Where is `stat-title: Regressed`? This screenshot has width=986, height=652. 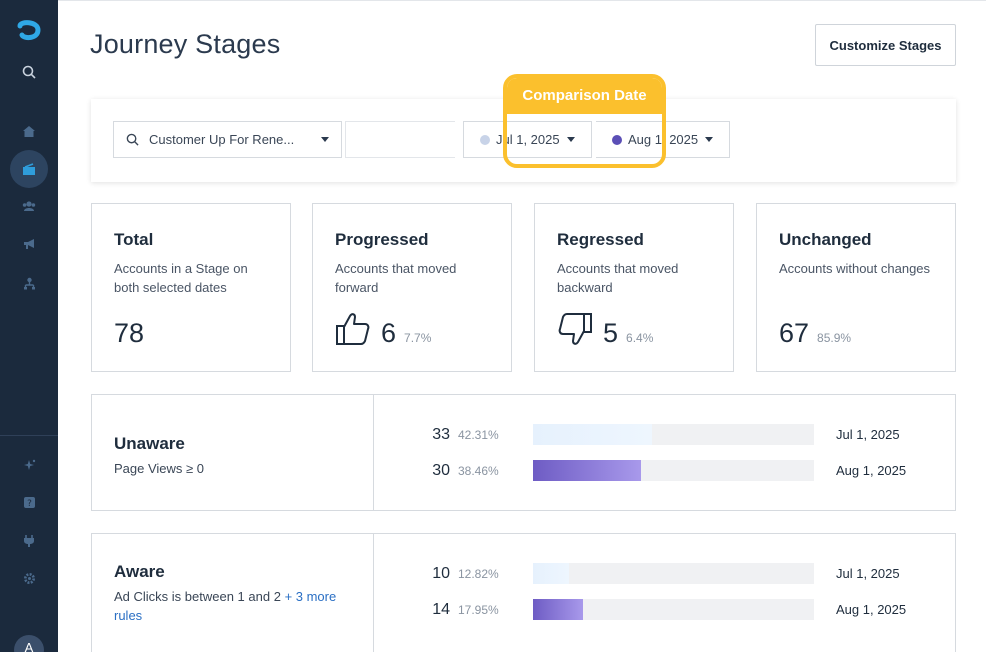 stat-title: Regressed is located at coordinates (600, 239).